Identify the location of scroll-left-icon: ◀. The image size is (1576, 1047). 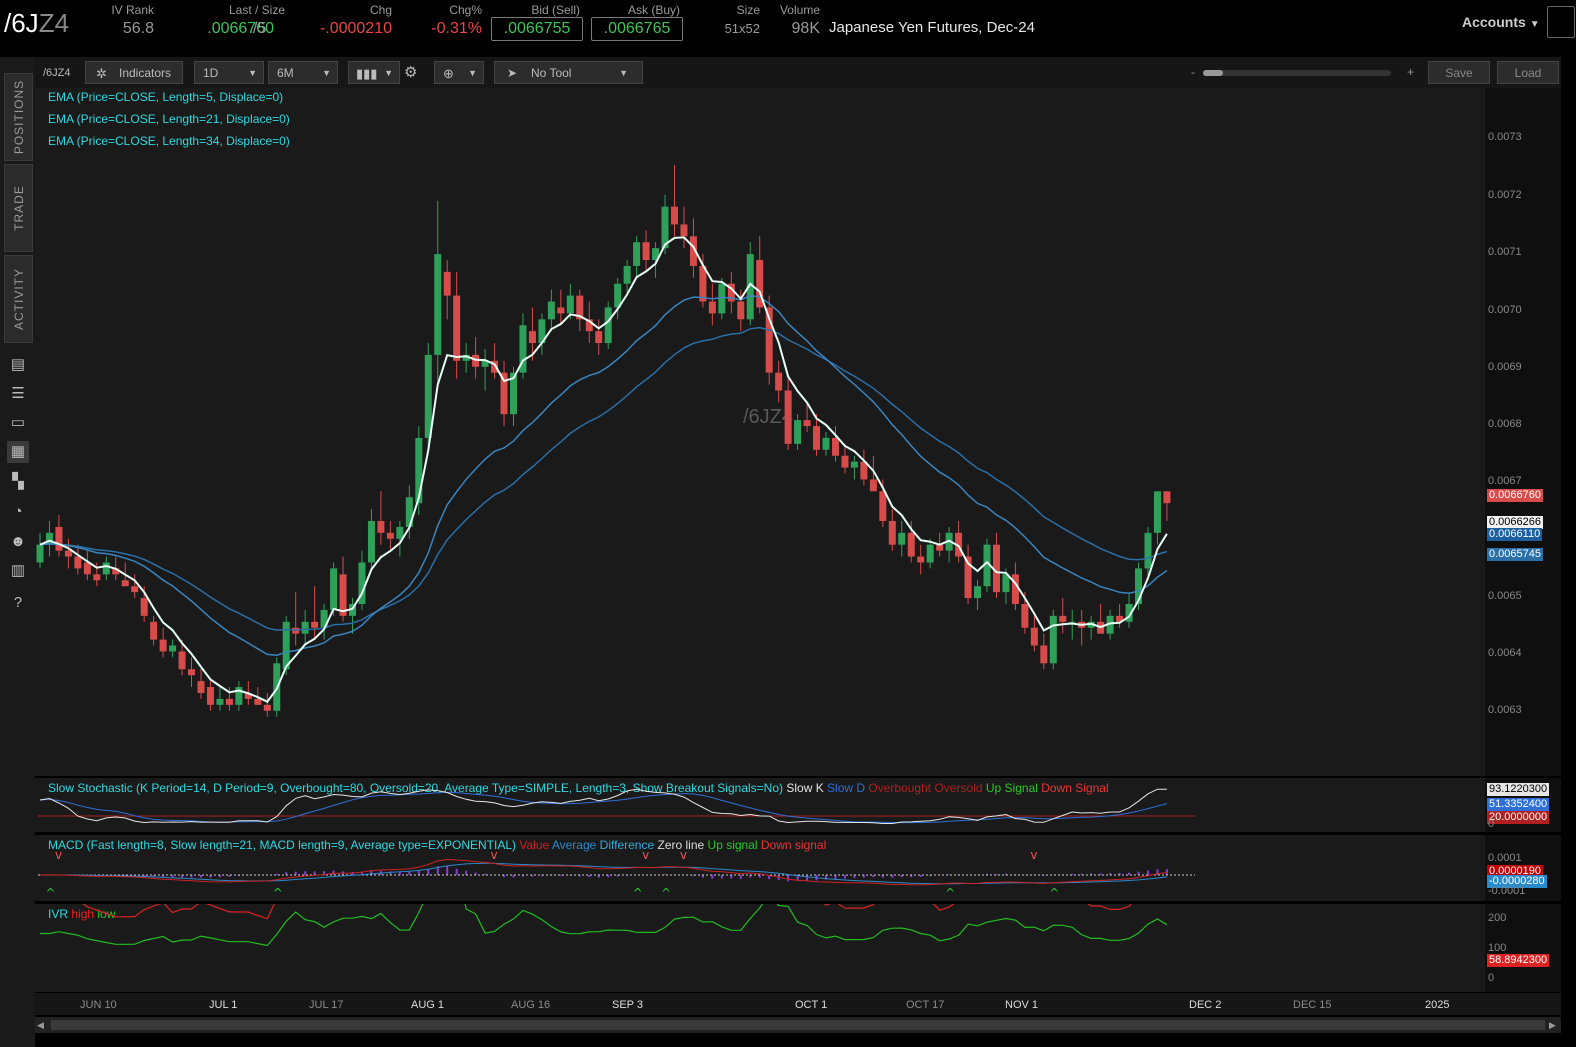
(40, 1025).